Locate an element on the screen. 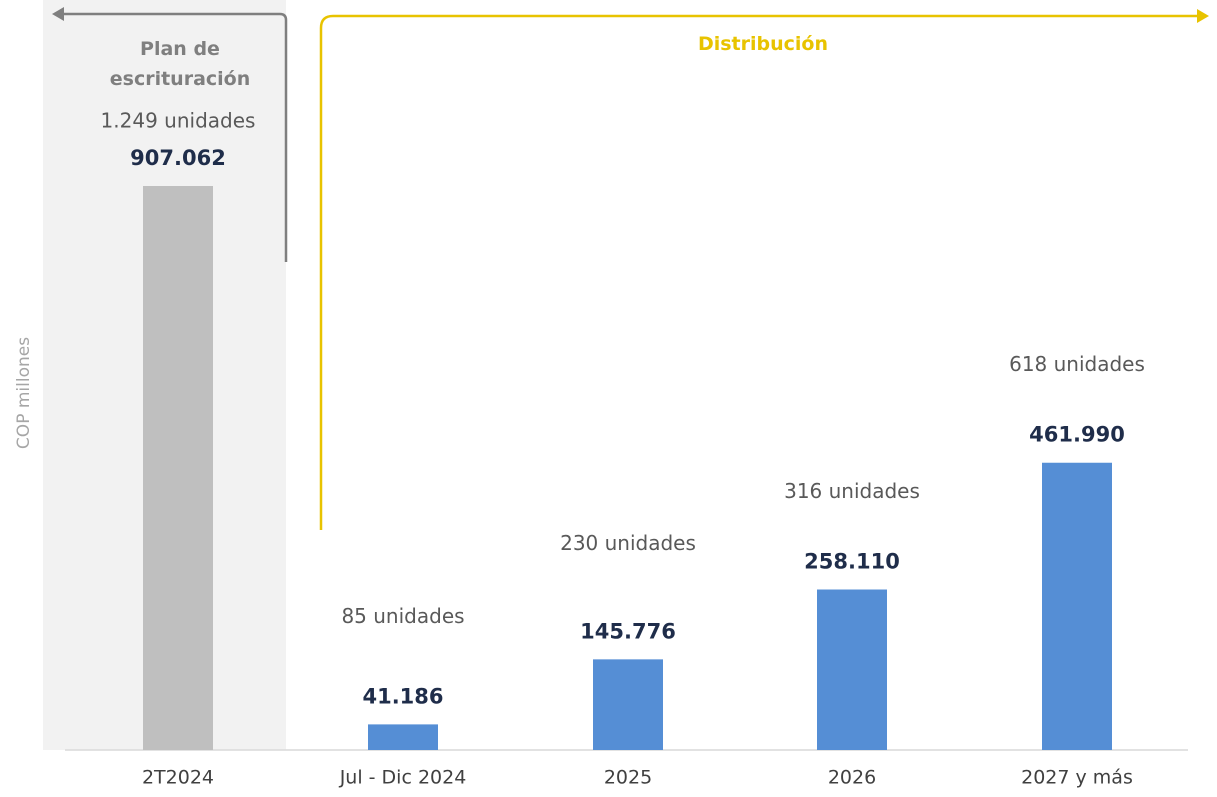 The height and width of the screenshot is (797, 1217). group-label: Distribución is located at coordinates (763, 44).